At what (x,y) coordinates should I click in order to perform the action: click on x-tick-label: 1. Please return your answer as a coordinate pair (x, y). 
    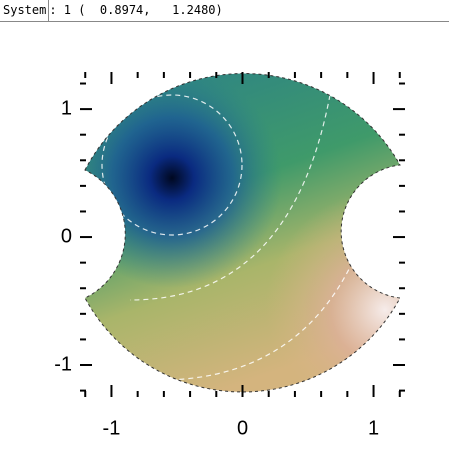
    Looking at the image, I should click on (373, 428).